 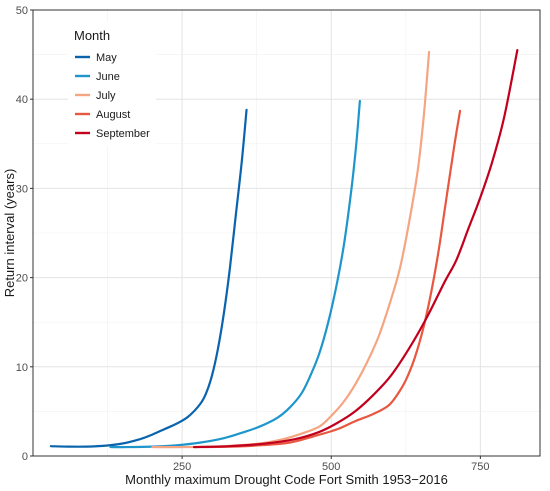 What do you see at coordinates (25, 457) in the screenshot?
I see `y-tick-label: 0` at bounding box center [25, 457].